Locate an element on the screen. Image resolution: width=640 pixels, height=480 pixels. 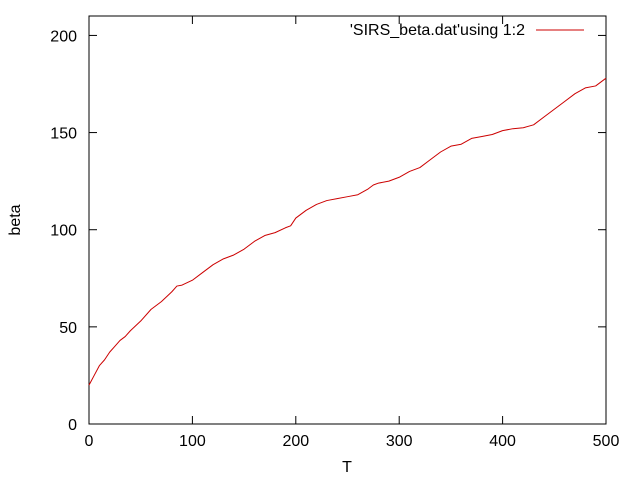
legend: 'SIRS_beta.dat'using 1:2 is located at coordinates (467, 30).